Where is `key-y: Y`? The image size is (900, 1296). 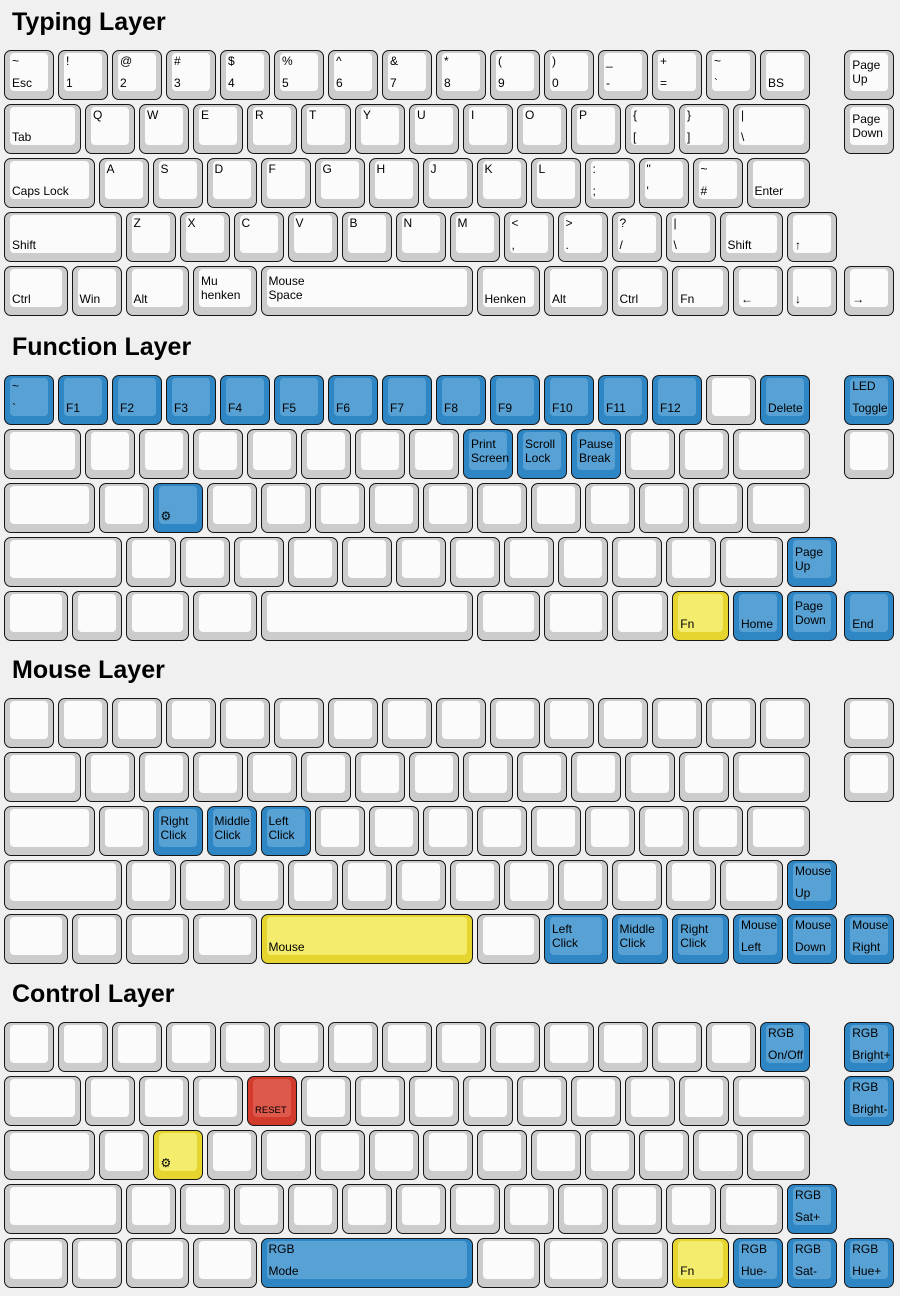 key-y: Y is located at coordinates (380, 129).